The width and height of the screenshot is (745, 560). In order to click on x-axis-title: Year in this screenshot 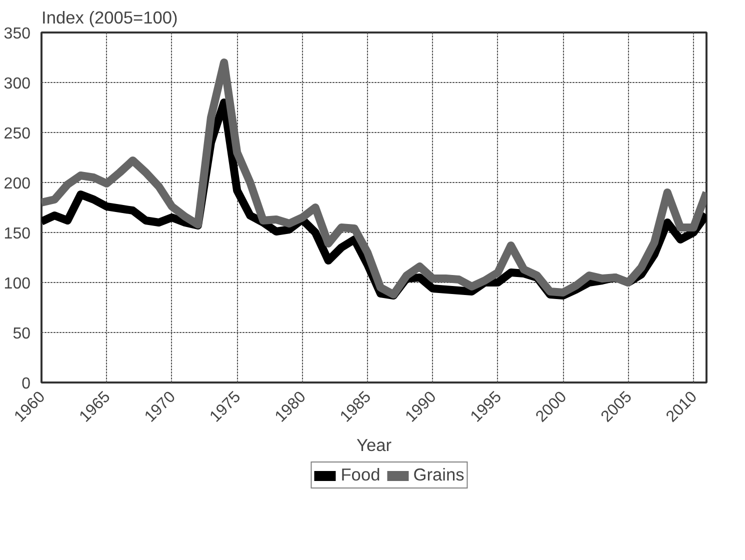, I will do `click(374, 445)`.